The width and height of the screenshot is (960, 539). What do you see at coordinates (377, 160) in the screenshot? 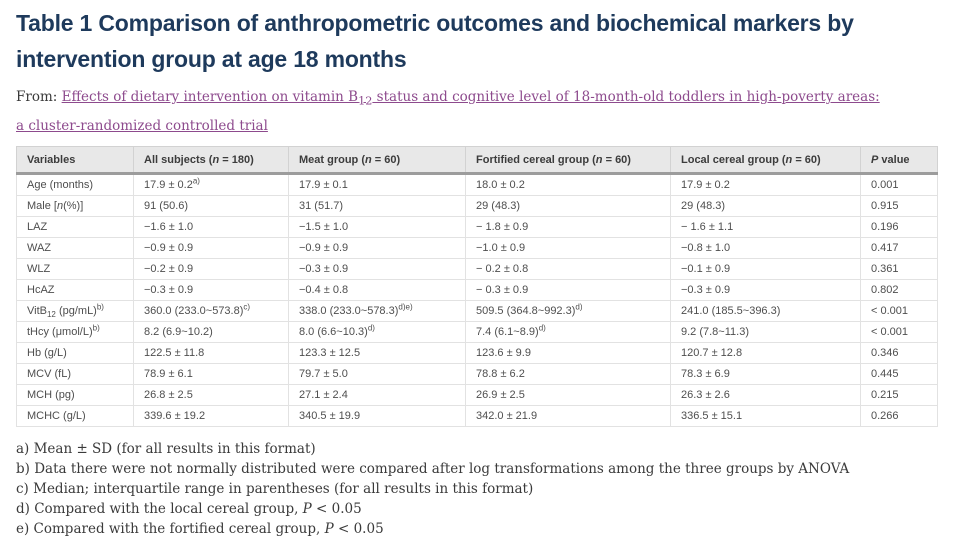
I see `column-header-2: Meat group (n = 60)` at bounding box center [377, 160].